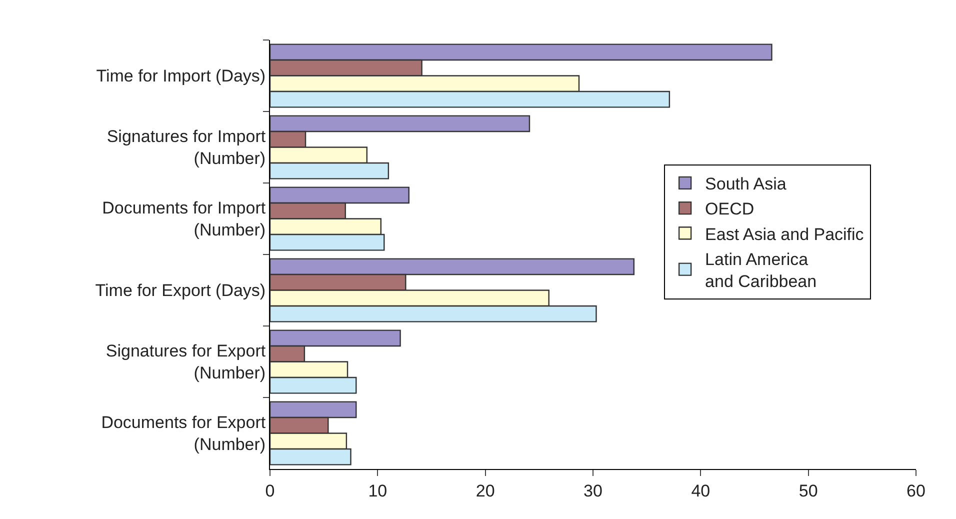 This screenshot has height=519, width=956. Describe the element at coordinates (181, 76) in the screenshot. I see `y-tick-label: Time for Import (Days)` at that location.